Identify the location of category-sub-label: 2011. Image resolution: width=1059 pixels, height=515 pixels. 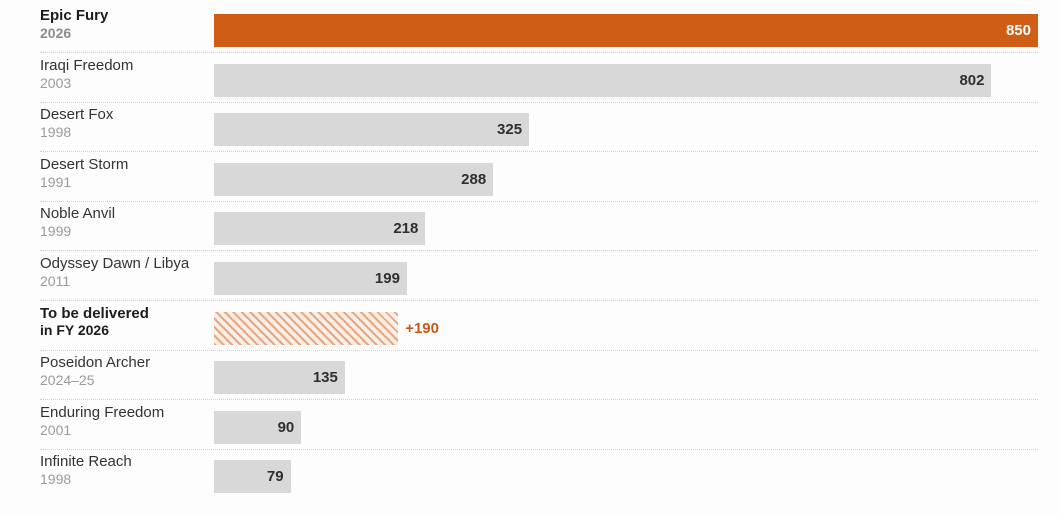
(55, 281).